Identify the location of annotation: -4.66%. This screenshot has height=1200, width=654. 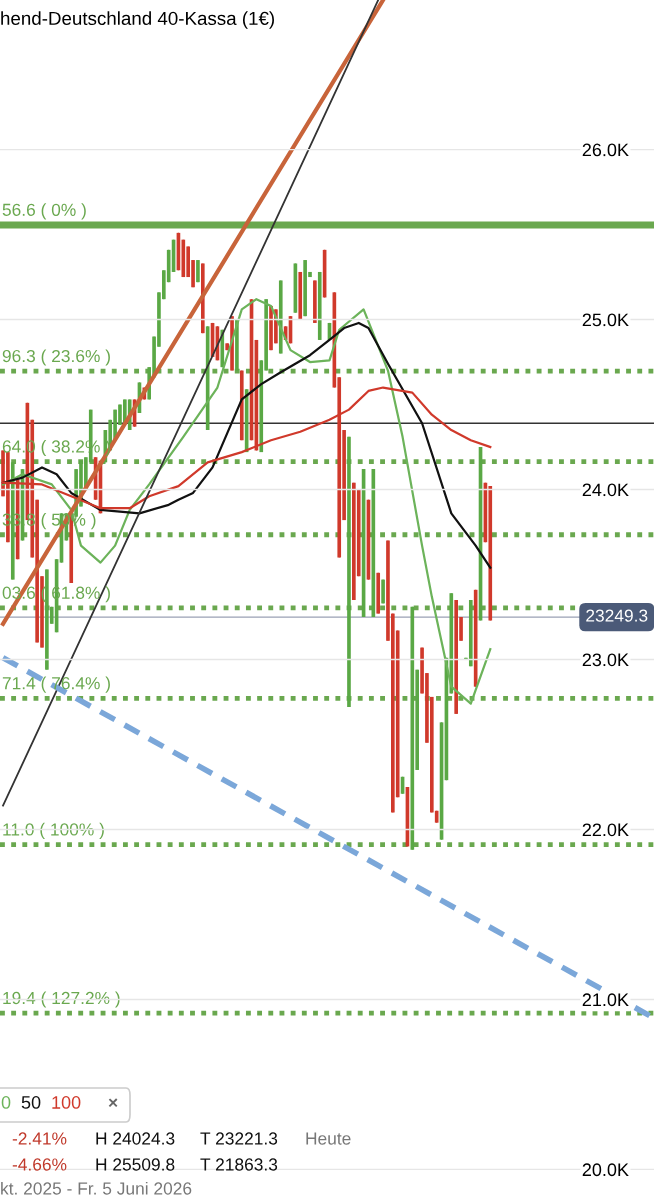
(39, 1164).